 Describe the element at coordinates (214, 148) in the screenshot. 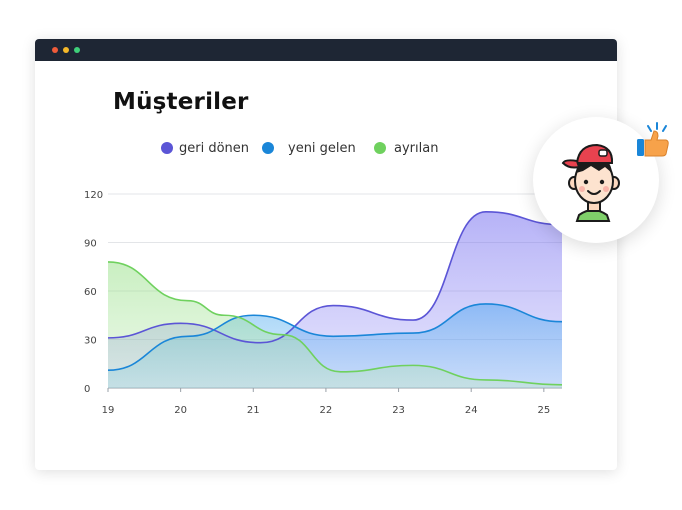

I see `legend-label-returning: geri dönen` at that location.